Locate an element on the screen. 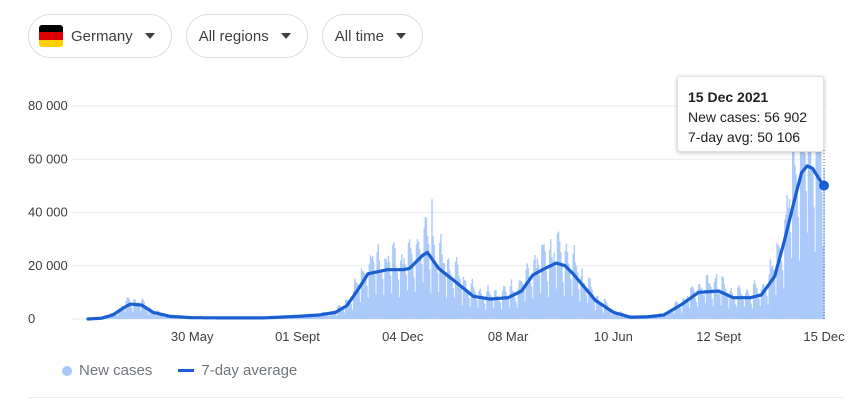 The height and width of the screenshot is (406, 853). legend-new-cases: New cases is located at coordinates (116, 370).